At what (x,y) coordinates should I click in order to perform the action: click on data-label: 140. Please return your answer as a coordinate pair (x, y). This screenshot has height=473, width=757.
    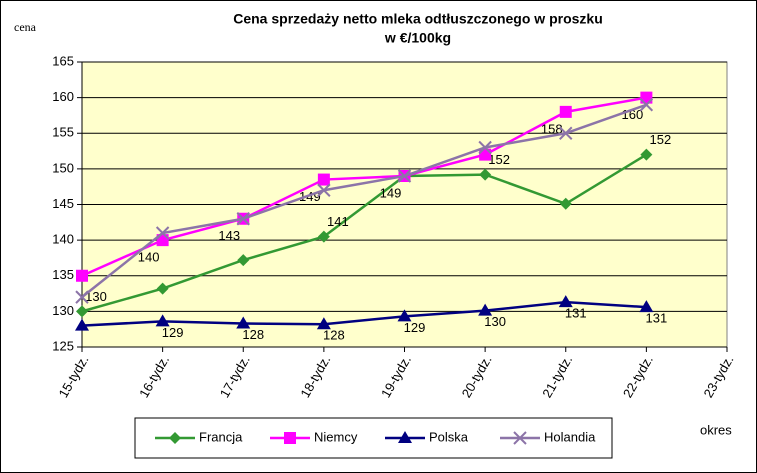
    Looking at the image, I should click on (149, 257).